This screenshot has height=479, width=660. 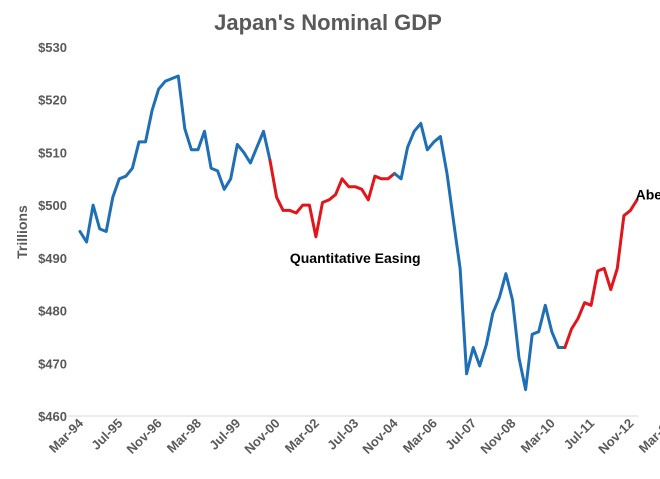 What do you see at coordinates (302, 436) in the screenshot?
I see `x-tick-label: Mar-02` at bounding box center [302, 436].